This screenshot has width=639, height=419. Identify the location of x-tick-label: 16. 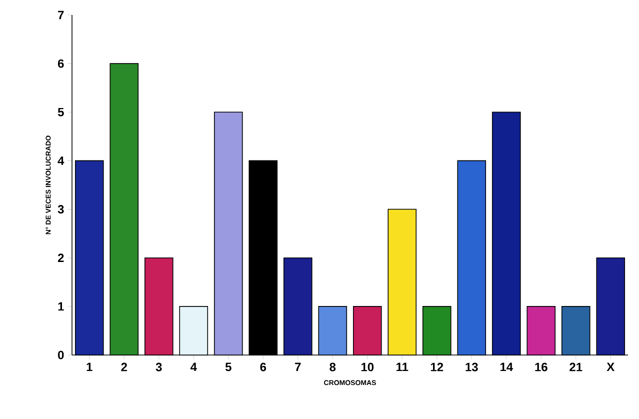
(541, 367).